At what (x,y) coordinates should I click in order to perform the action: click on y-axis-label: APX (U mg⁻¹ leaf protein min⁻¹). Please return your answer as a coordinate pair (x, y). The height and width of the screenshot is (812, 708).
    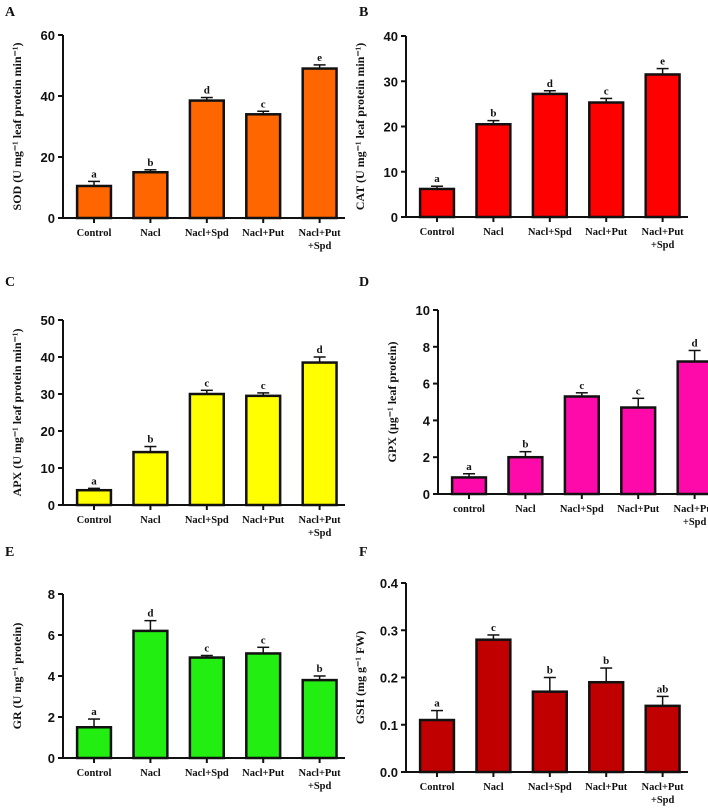
    Looking at the image, I should click on (17, 413).